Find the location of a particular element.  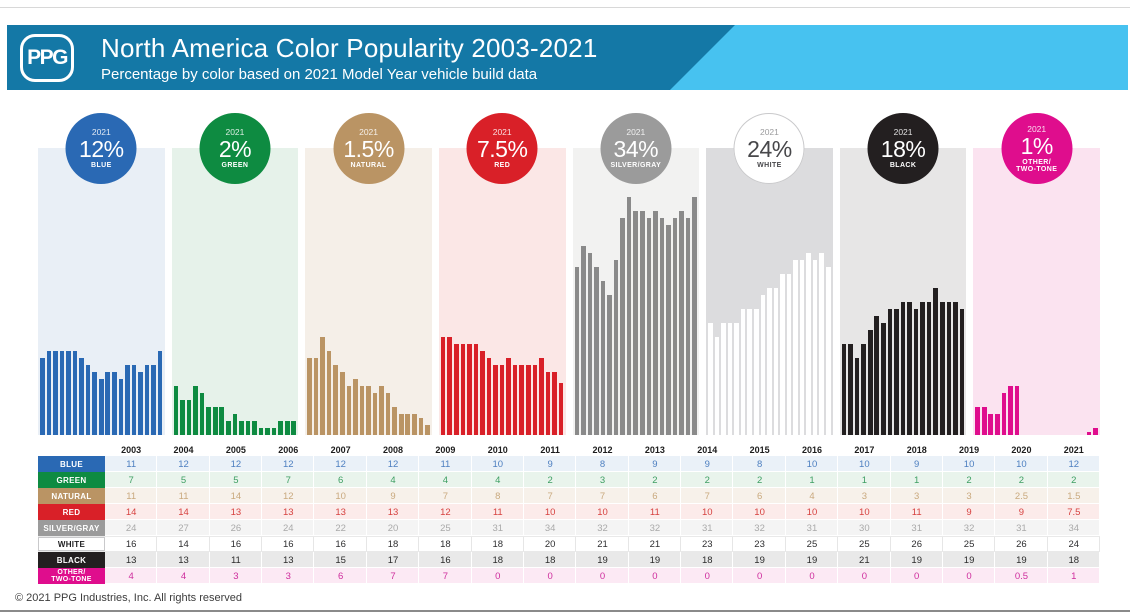

bar-2011 is located at coordinates (228, 428).